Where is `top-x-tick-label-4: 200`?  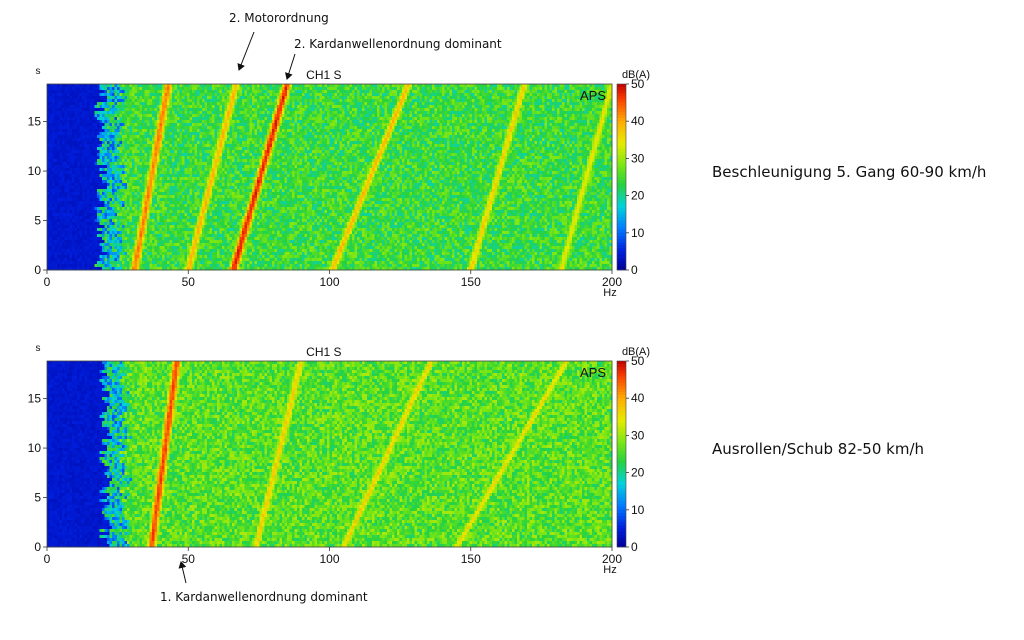 top-x-tick-label-4: 200 is located at coordinates (612, 282).